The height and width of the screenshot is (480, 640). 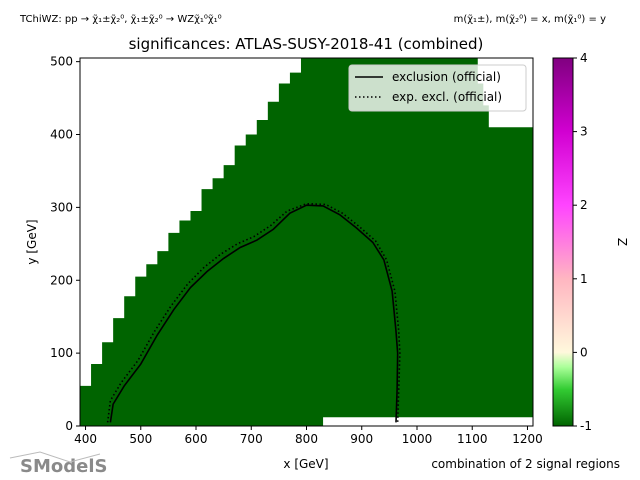 I want to click on mass-relation-label: m(χ̃₁±), m(χ̃₂⁰) = x, m(χ̃₁⁰) = y, so click(x=530, y=19).